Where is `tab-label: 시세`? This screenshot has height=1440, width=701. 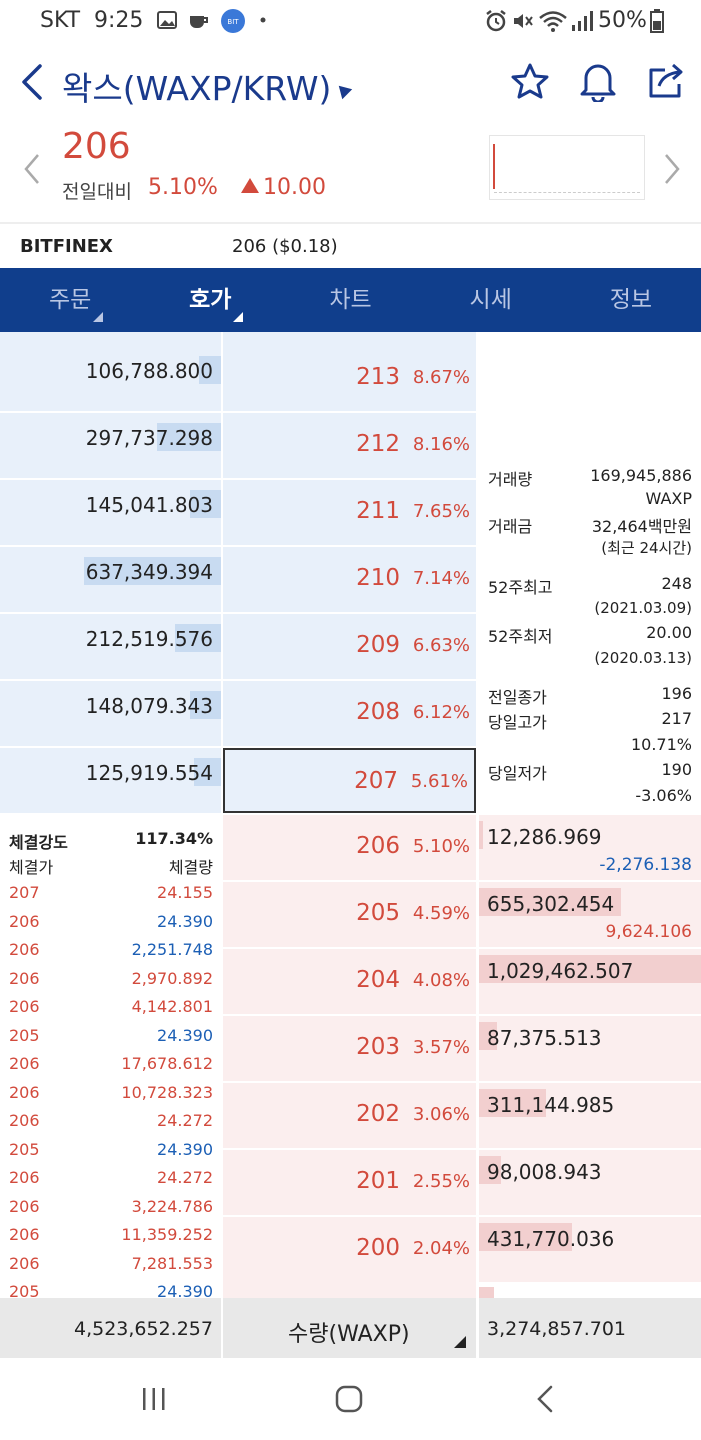
tab-label: 시세 is located at coordinates (490, 300).